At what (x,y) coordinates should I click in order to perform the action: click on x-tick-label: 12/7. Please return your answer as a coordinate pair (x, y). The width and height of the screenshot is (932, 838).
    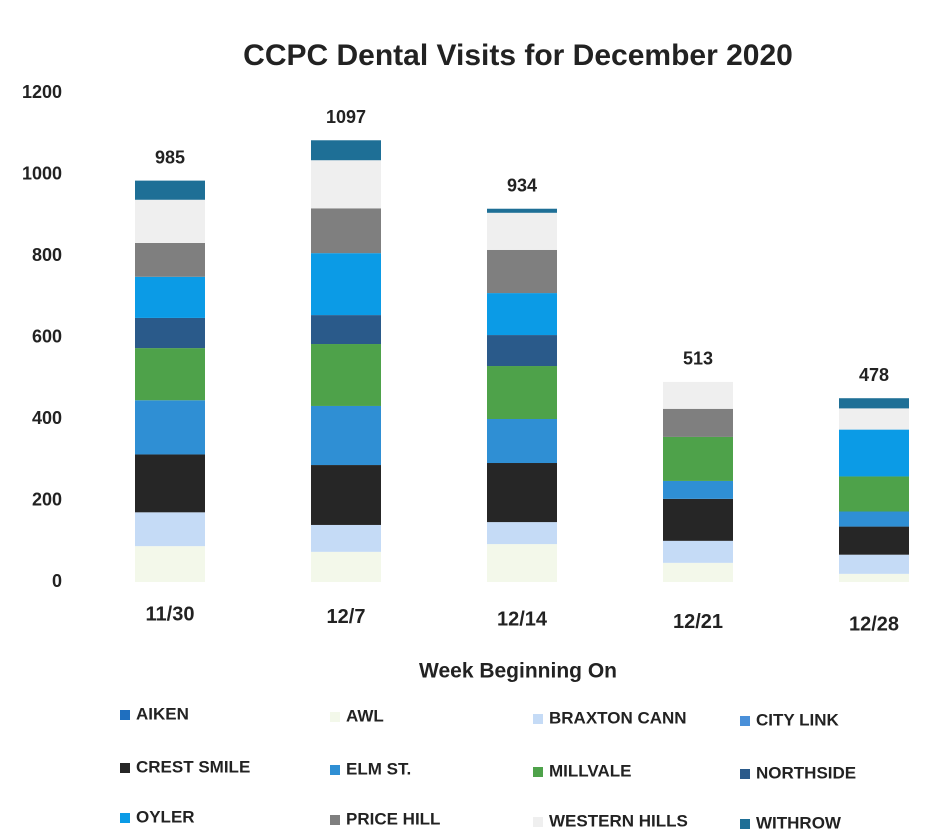
    Looking at the image, I should click on (346, 617).